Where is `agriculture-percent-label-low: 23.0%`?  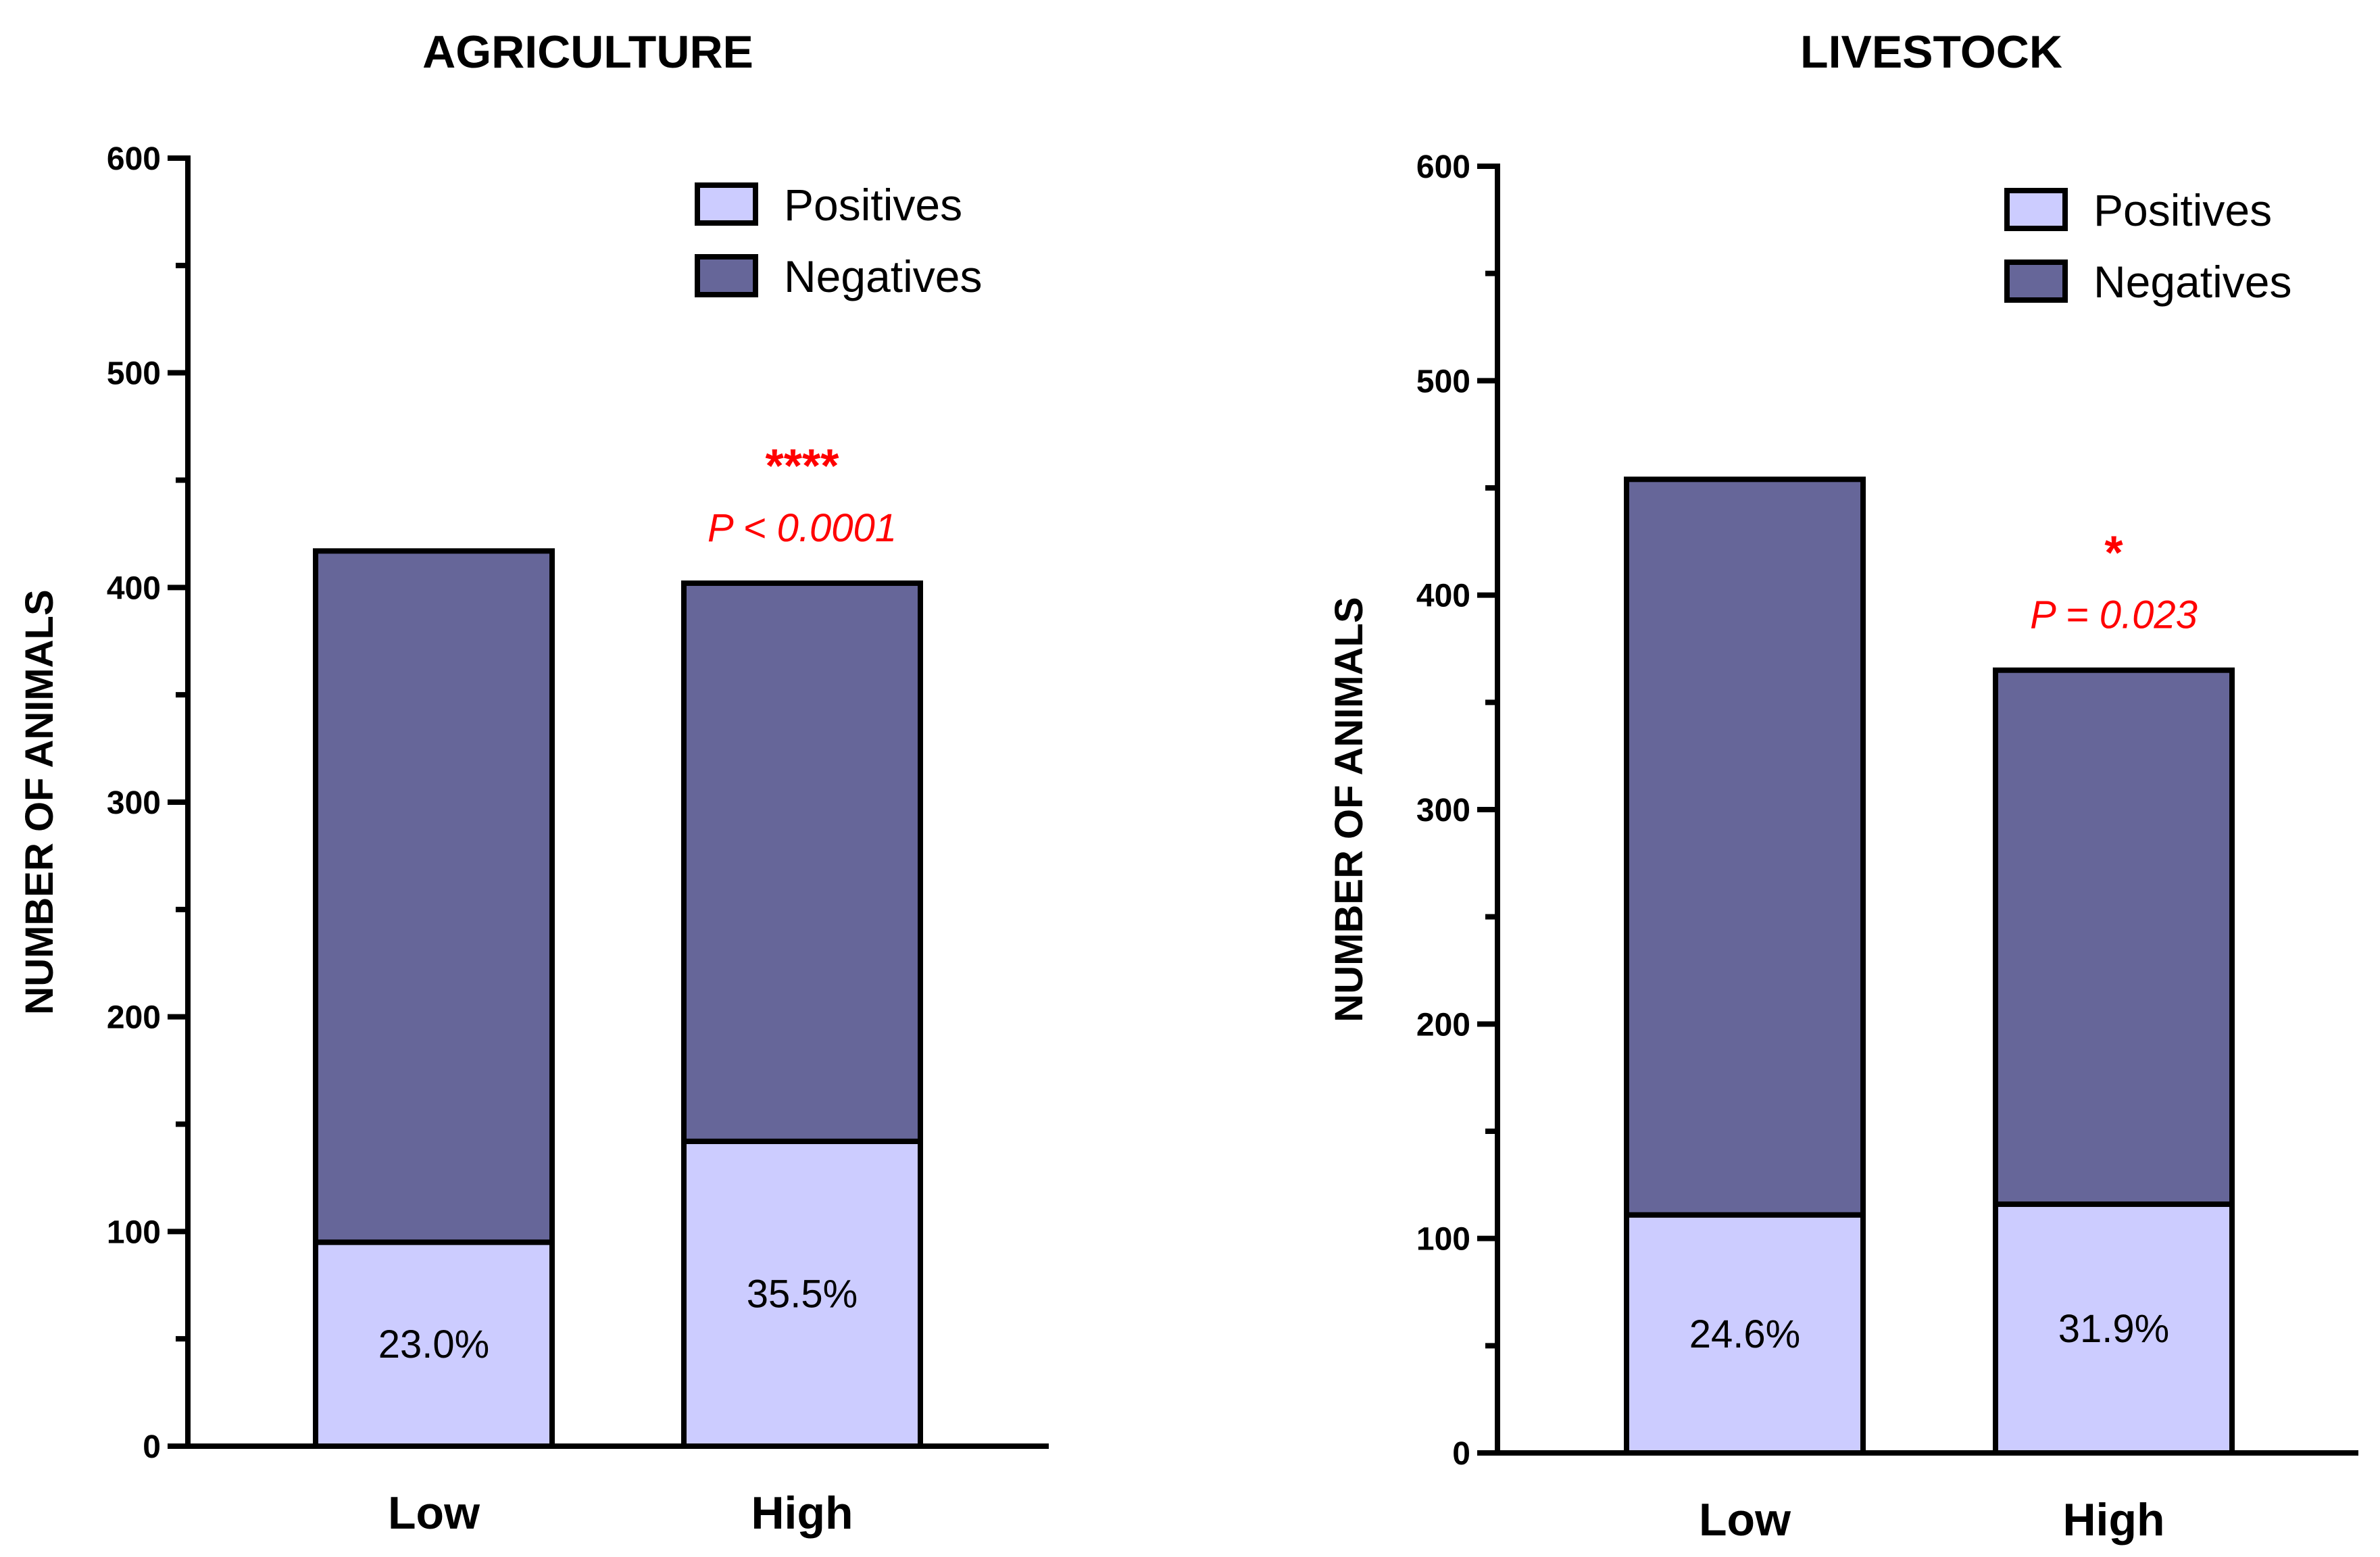 agriculture-percent-label-low: 23.0% is located at coordinates (433, 1344).